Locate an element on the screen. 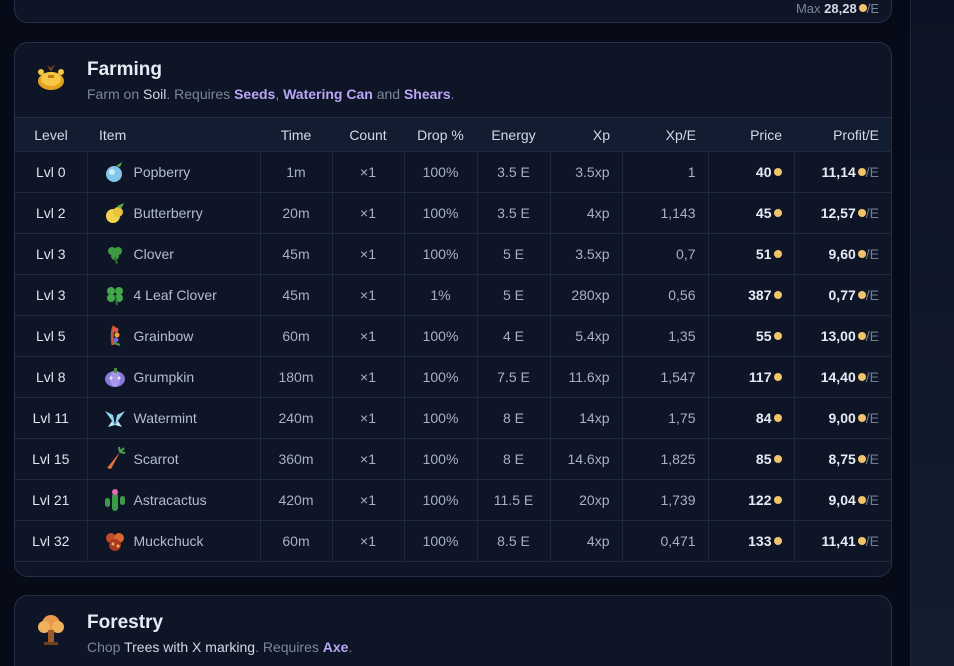 This screenshot has width=954, height=666. profit-cell: 9,00/E is located at coordinates (842, 418).